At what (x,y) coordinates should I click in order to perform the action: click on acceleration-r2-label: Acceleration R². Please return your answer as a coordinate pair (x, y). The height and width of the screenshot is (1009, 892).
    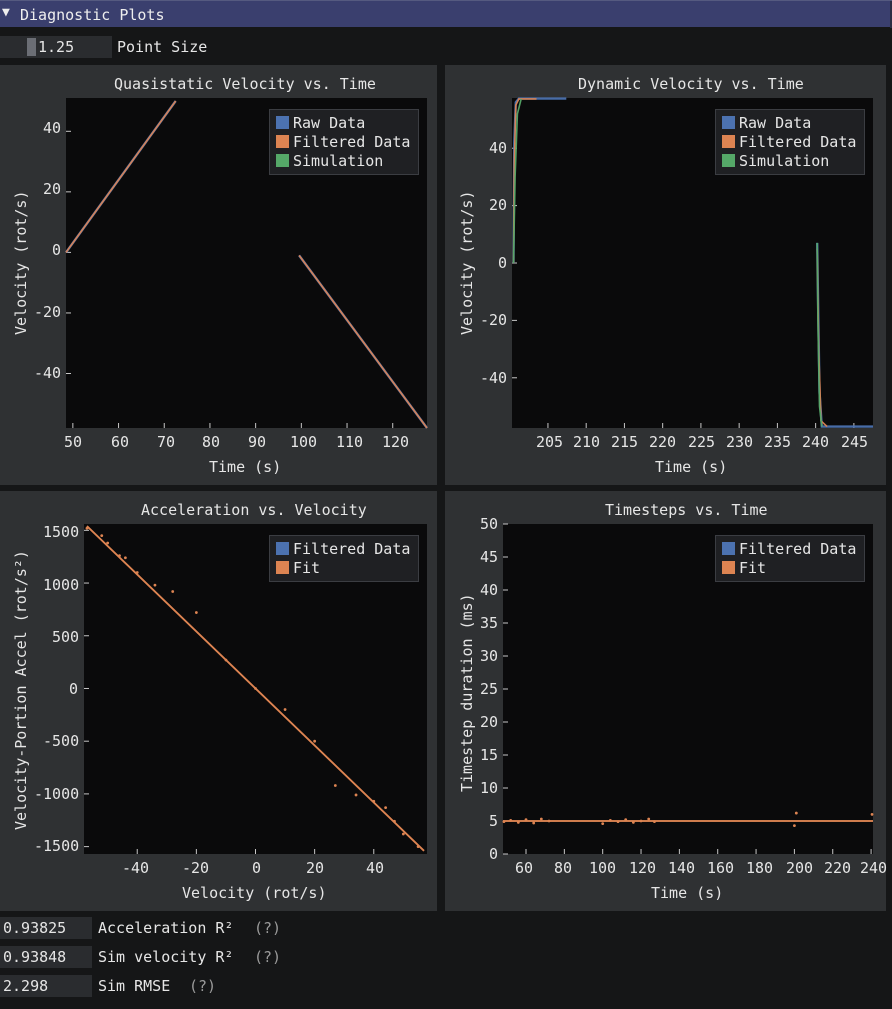
    Looking at the image, I should click on (166, 928).